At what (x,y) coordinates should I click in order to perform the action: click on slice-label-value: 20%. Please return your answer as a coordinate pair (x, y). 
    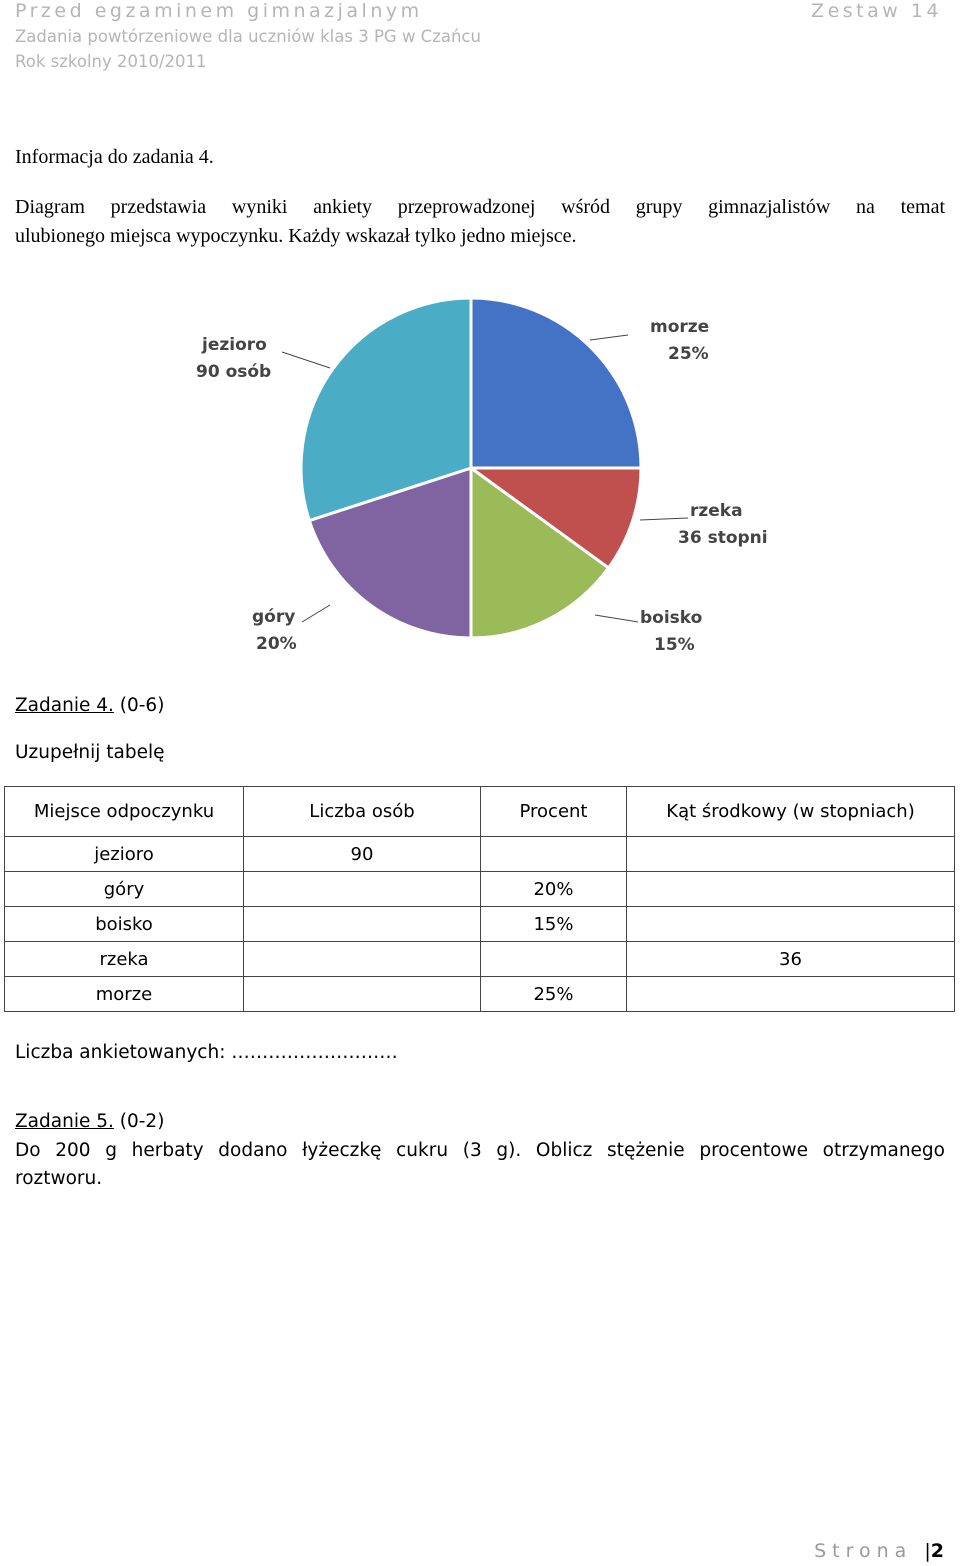
    Looking at the image, I should click on (276, 644).